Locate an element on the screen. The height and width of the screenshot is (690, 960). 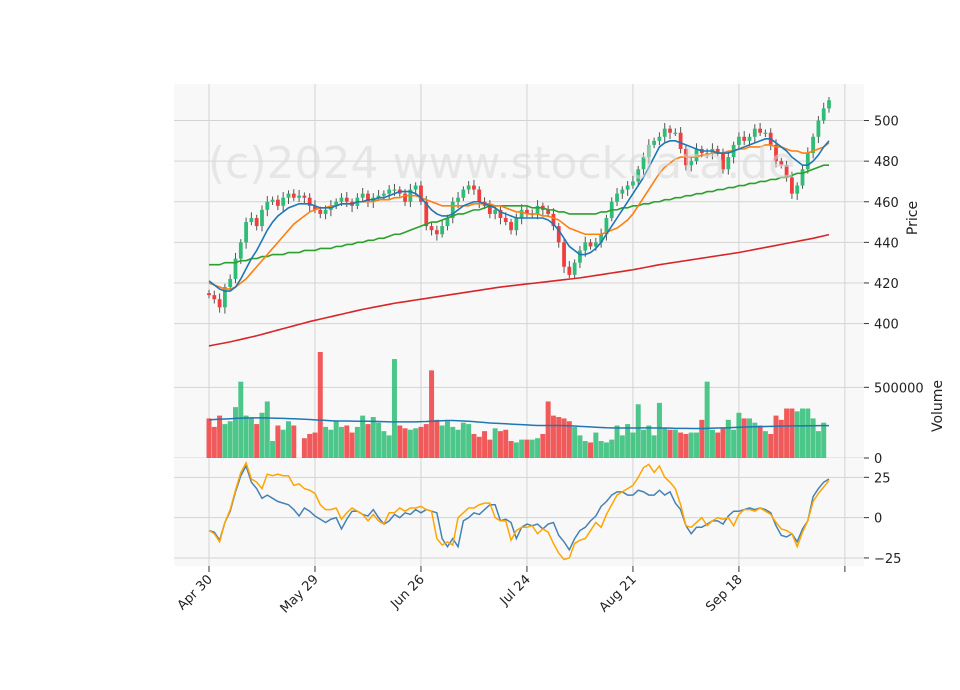
x-tick-label: Jul 24 is located at coordinates (515, 590).